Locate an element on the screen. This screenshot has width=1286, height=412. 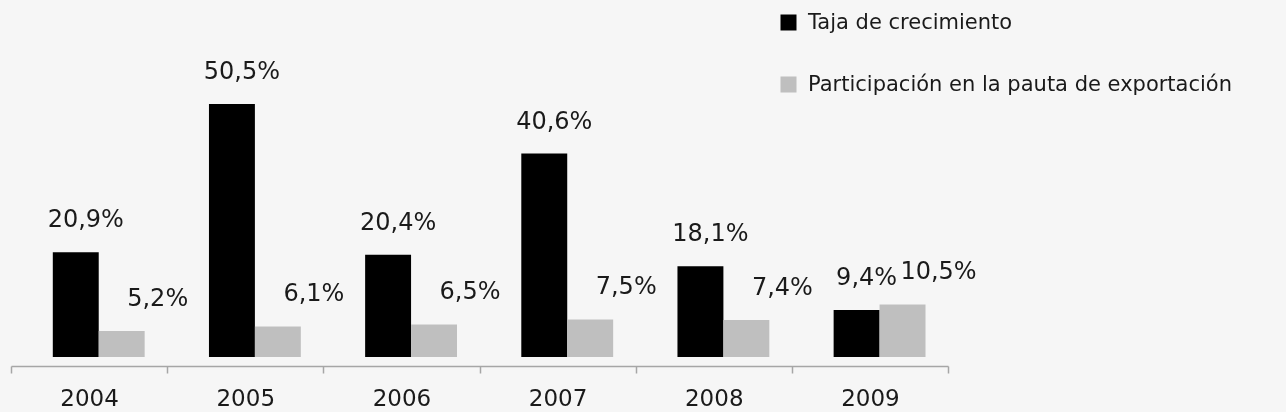
data-label: 10,5% is located at coordinates (938, 271).